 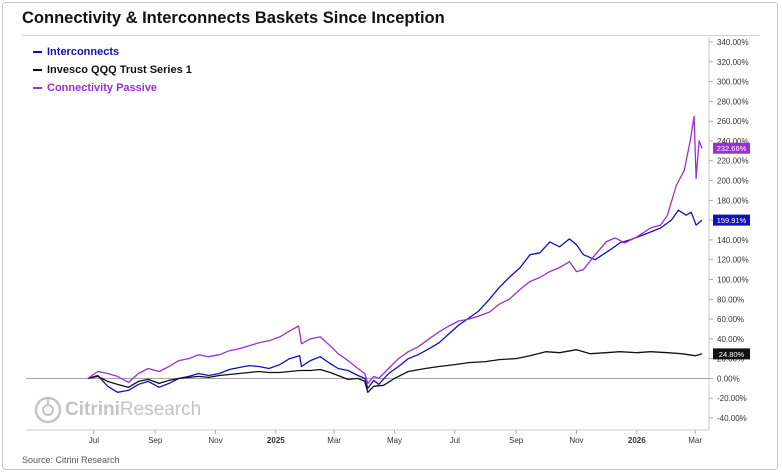 What do you see at coordinates (119, 70) in the screenshot?
I see `legend-label: Invesco QQQ Trust Series 1` at bounding box center [119, 70].